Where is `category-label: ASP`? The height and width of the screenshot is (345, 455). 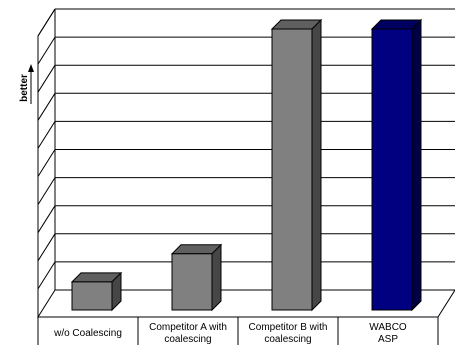
category-label: ASP is located at coordinates (388, 339).